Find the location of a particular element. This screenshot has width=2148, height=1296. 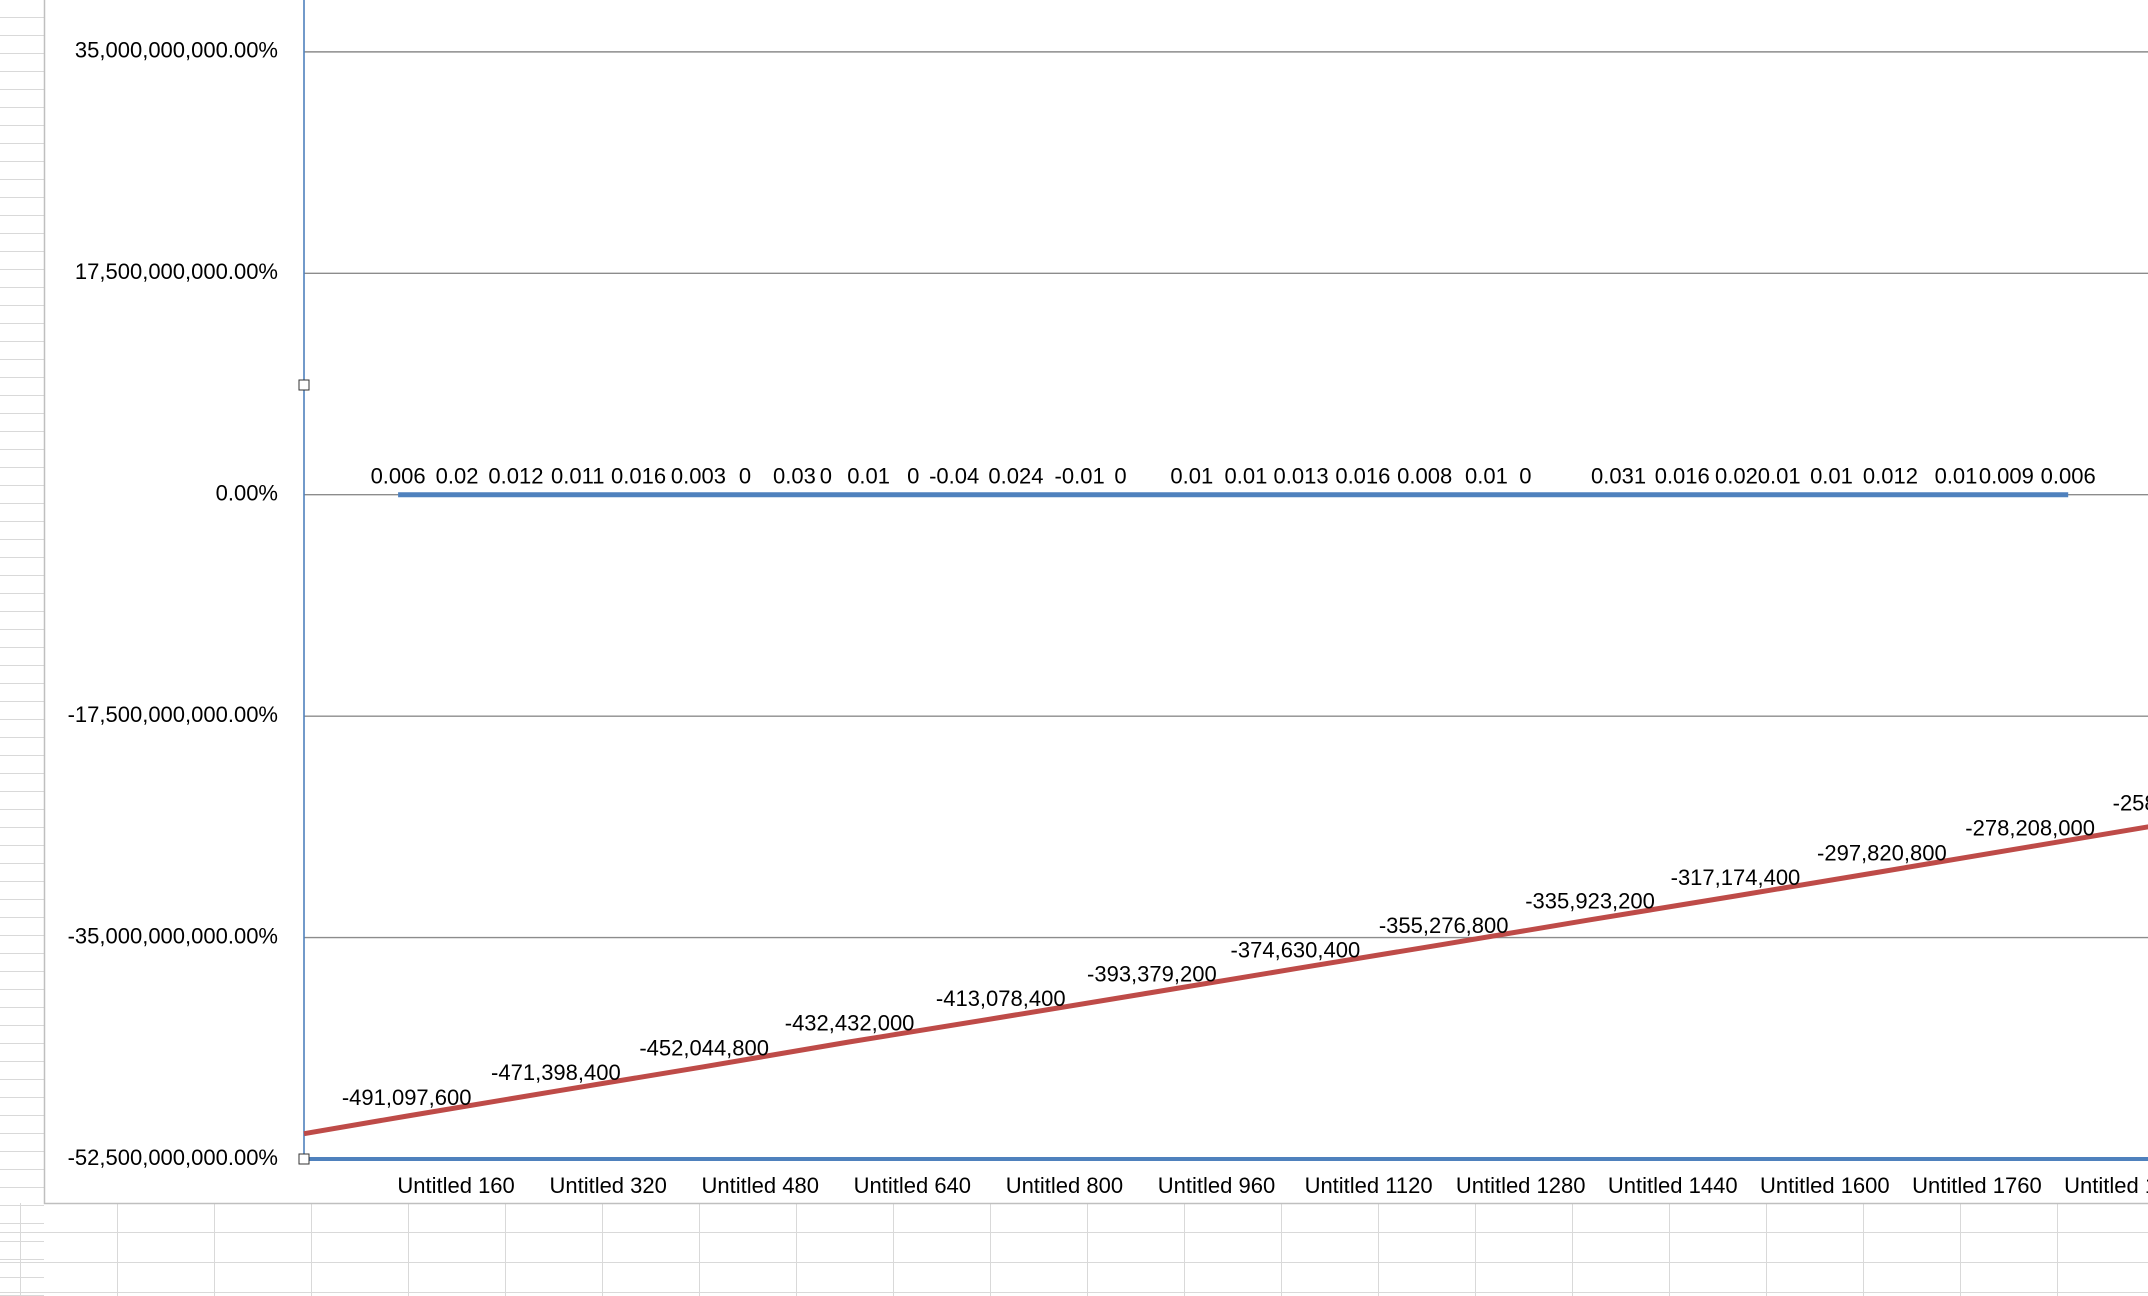

data-label: 0.013 is located at coordinates (1301, 476).